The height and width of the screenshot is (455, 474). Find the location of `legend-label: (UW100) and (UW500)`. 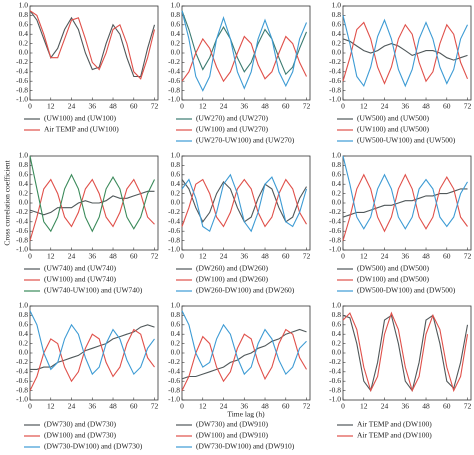

legend-label: (UW100) and (UW500) is located at coordinates (393, 129).